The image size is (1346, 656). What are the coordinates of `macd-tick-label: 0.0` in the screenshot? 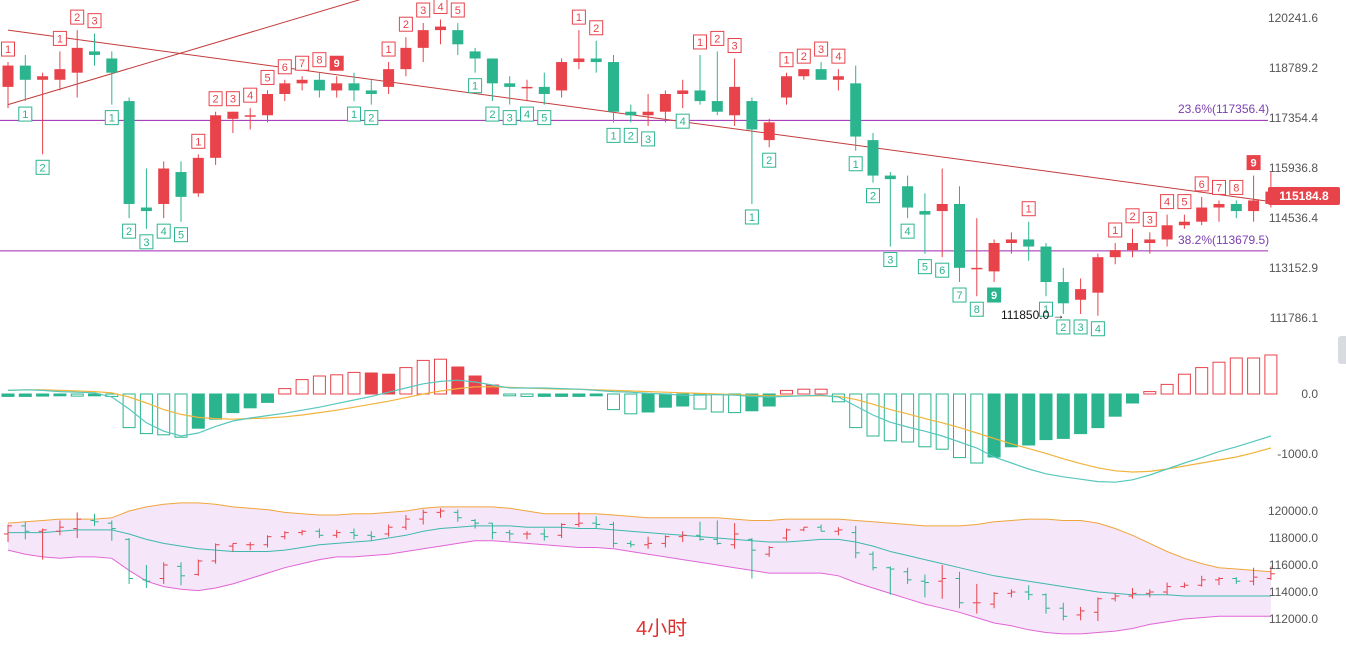 It's located at (1309, 394).